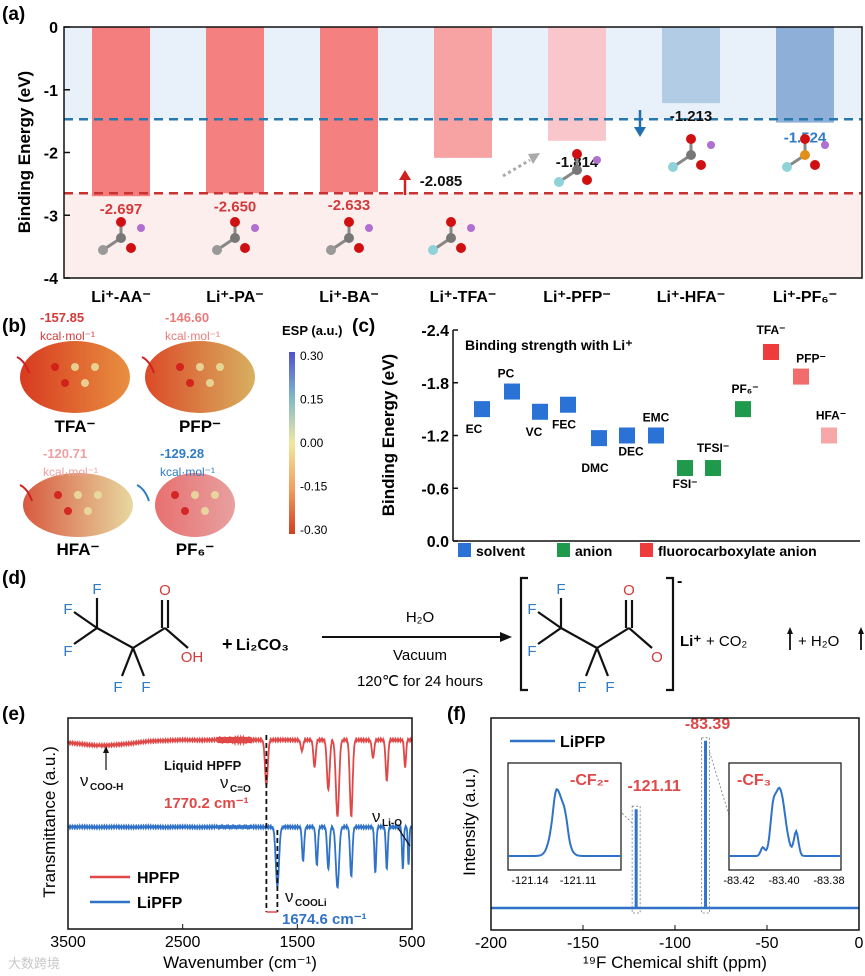 Image resolution: width=865 pixels, height=976 pixels. Describe the element at coordinates (861, 630) in the screenshot. I see `gas-up-arrow-icon` at that location.